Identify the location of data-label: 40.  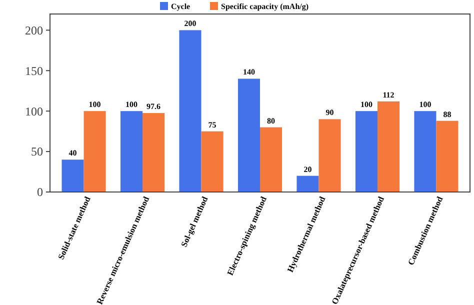
(72, 153).